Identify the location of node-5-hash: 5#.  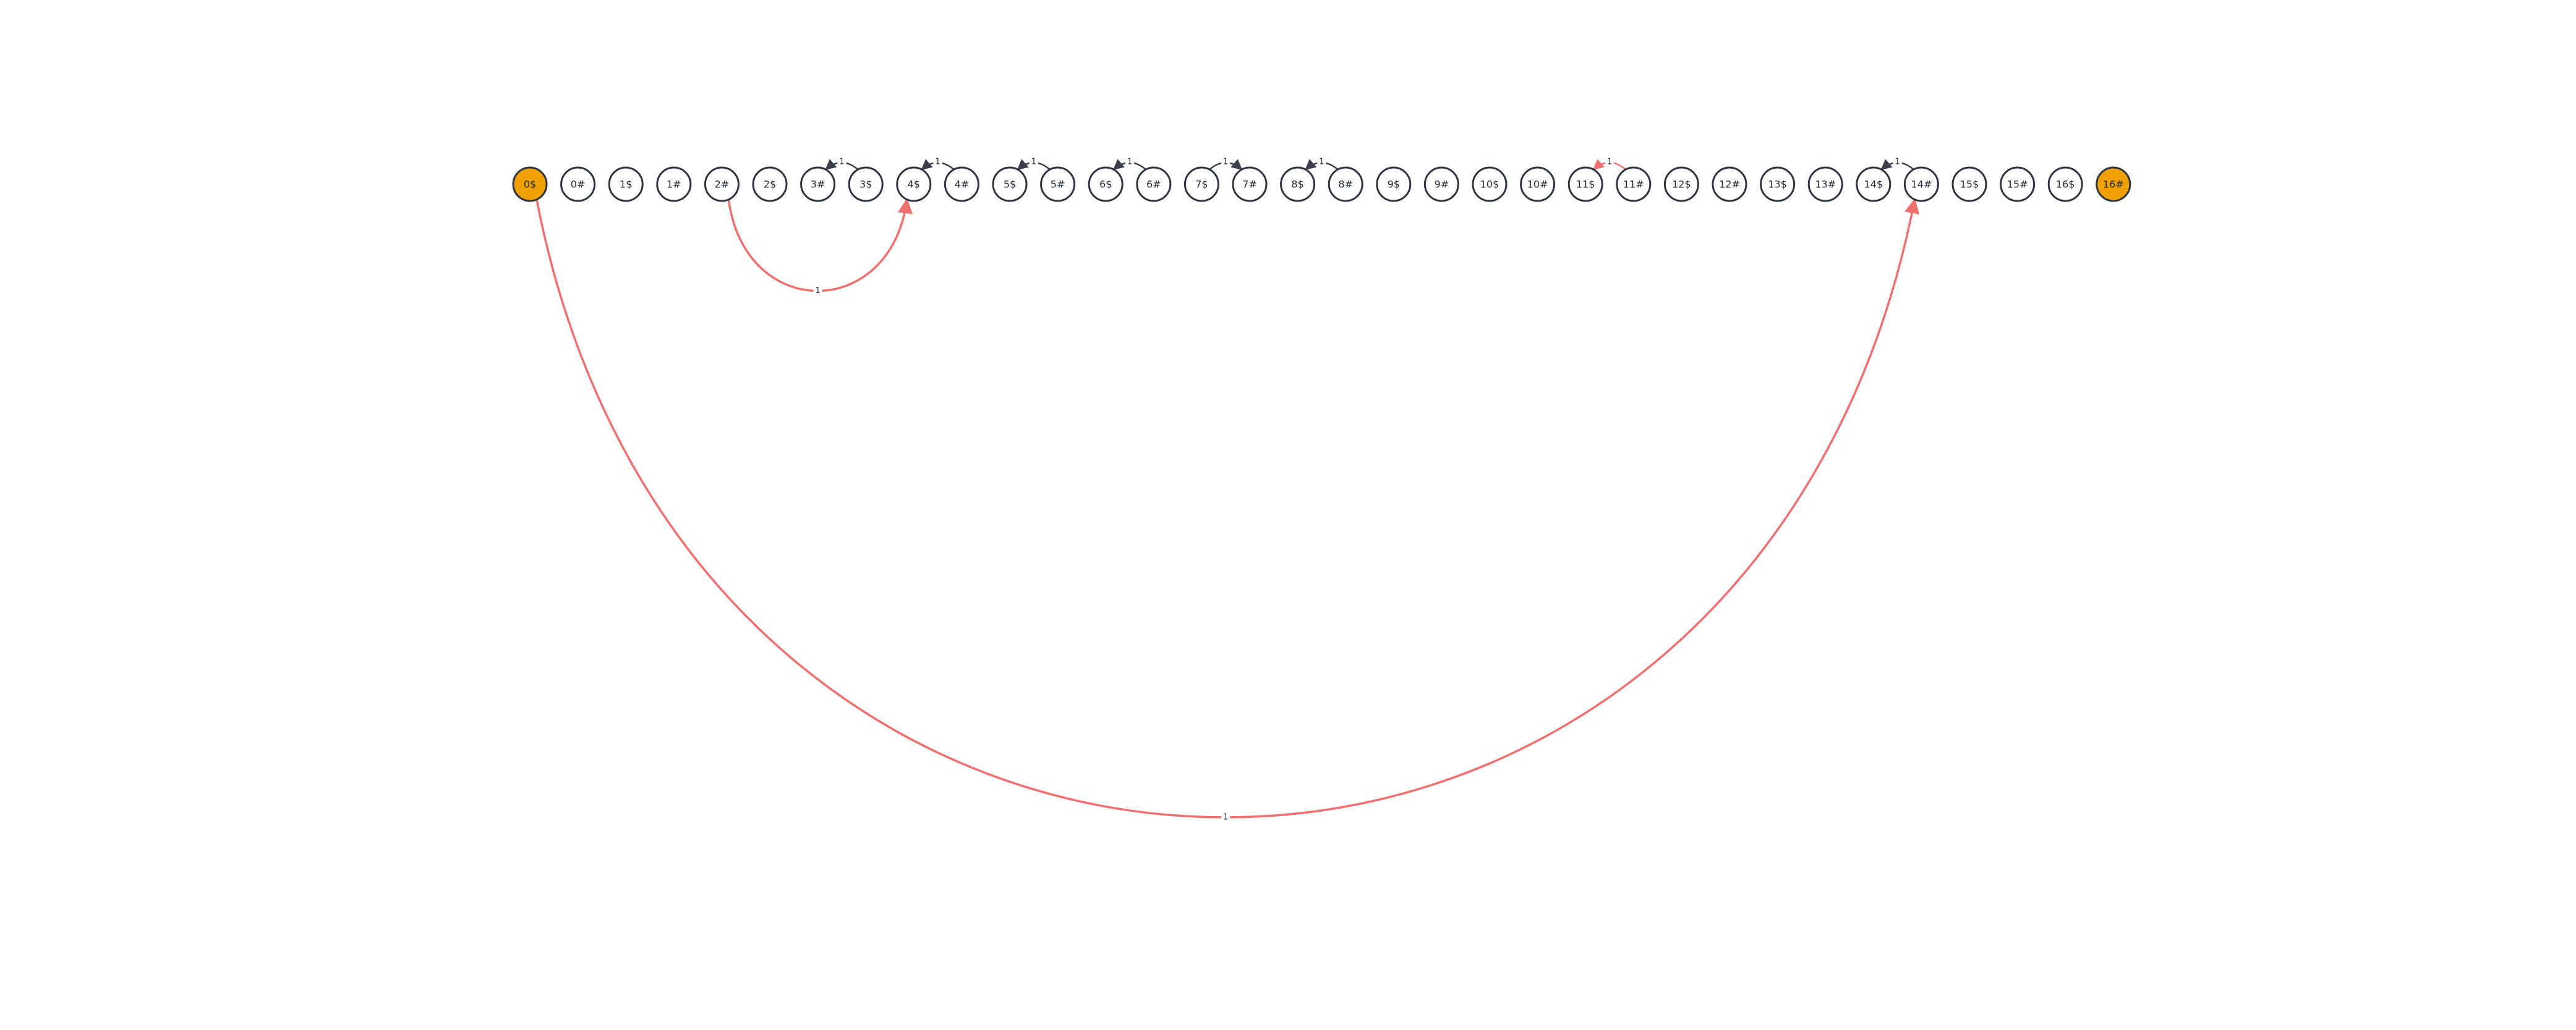
(1058, 184).